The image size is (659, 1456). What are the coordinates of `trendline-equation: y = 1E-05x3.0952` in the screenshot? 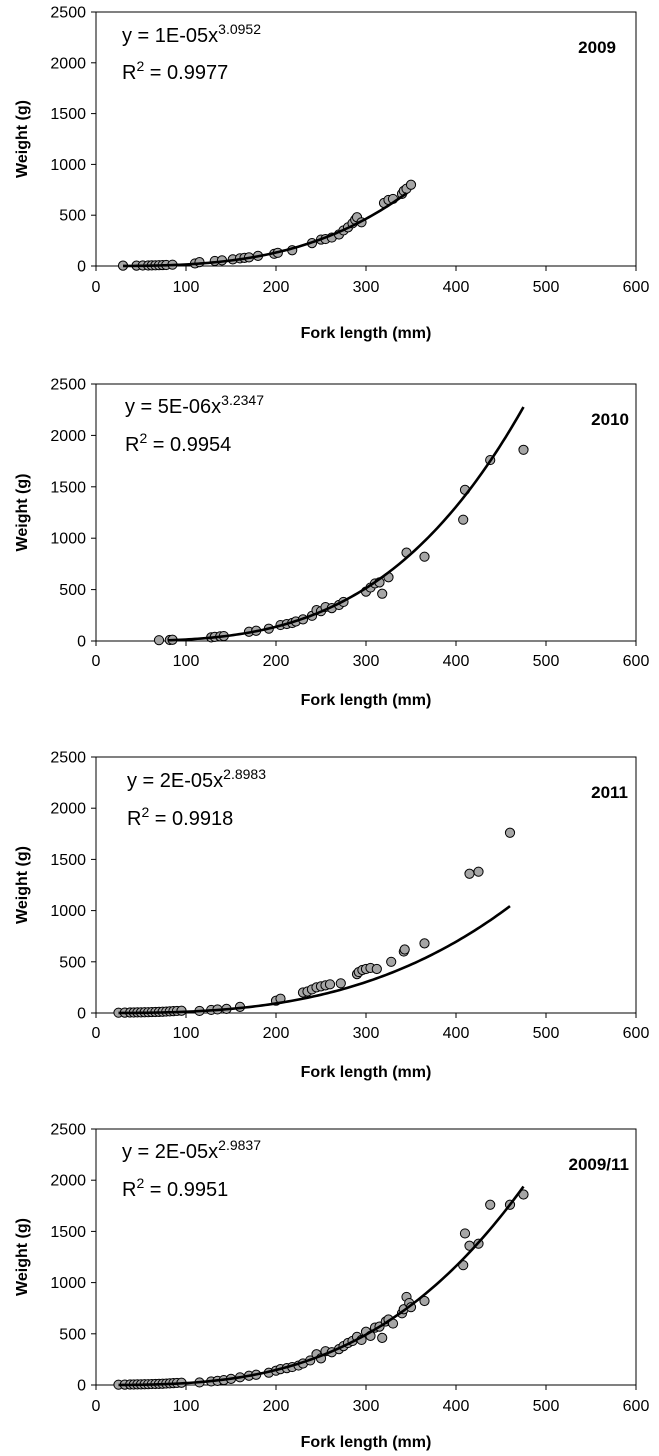 It's located at (191, 34).